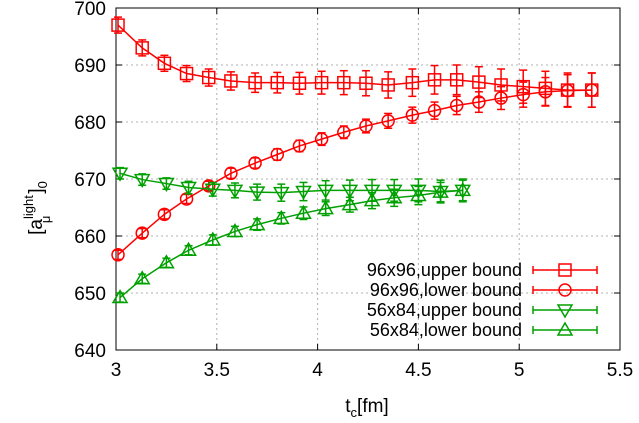 The height and width of the screenshot is (423, 639). Describe the element at coordinates (90, 123) in the screenshot. I see `y-tick-label: 680` at that location.